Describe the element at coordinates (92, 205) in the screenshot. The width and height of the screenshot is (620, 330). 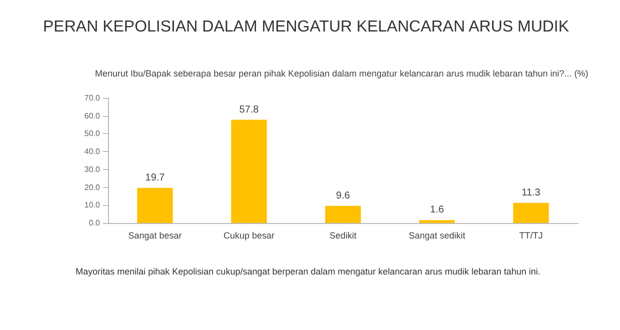
I see `y-tick-label: 10.0` at that location.